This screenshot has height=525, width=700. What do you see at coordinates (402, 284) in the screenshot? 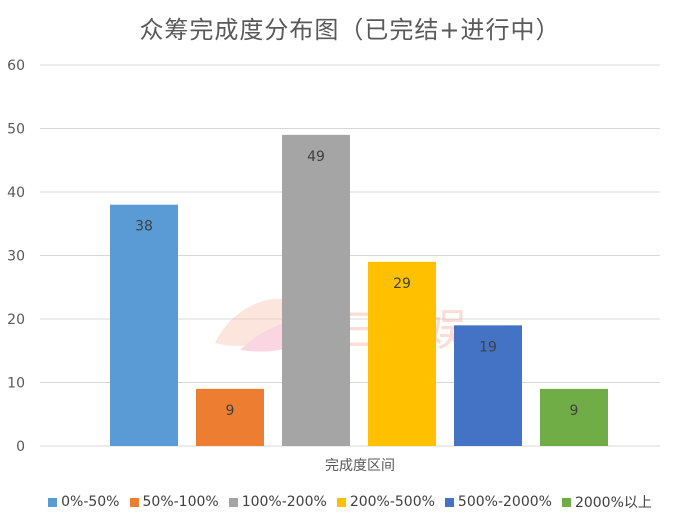
I see `data-label-3: 29` at bounding box center [402, 284].